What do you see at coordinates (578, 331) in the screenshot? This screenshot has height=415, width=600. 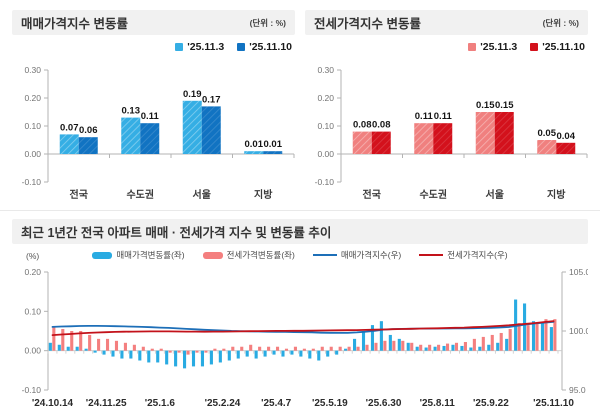 I see `right-tick-label: 100.0` at bounding box center [578, 331].